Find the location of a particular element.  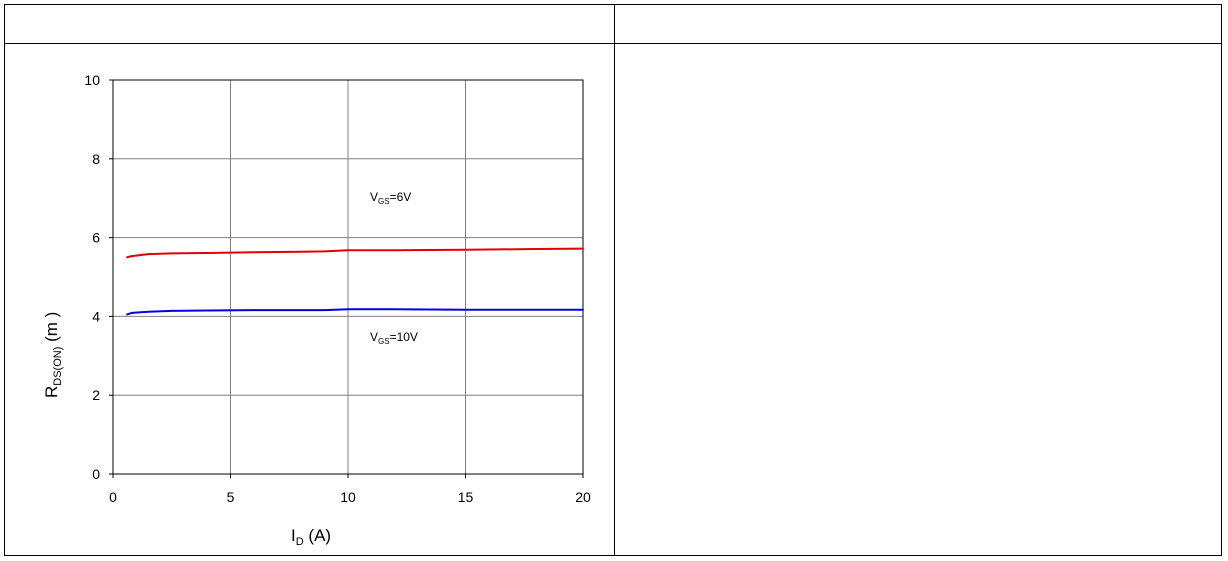

header-divider is located at coordinates (613, 43).